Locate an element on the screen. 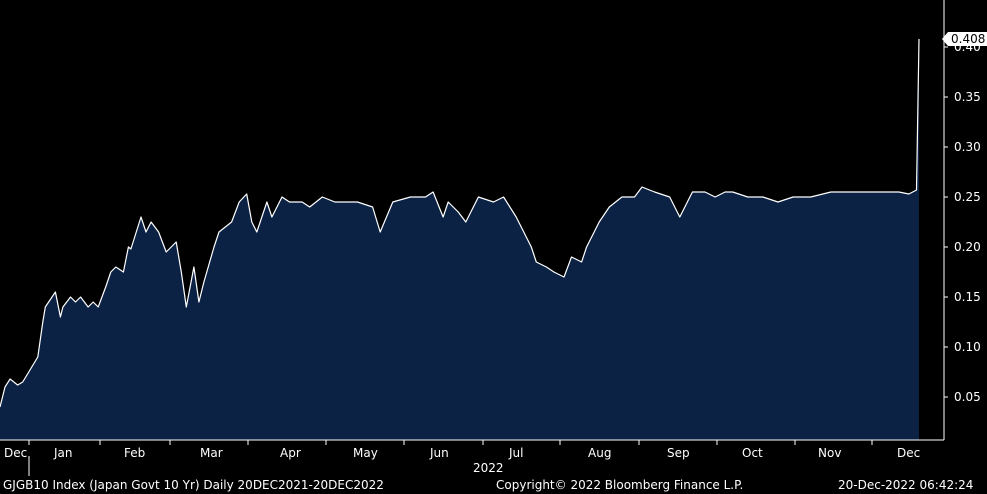 The image size is (987, 494). last-value-flag is located at coordinates (964, 39).